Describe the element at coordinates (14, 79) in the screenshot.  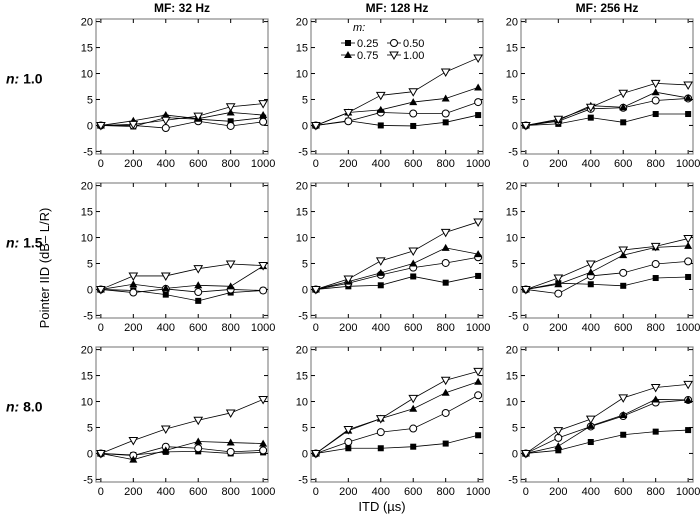
I see `row-label-prefix: n:` at that location.